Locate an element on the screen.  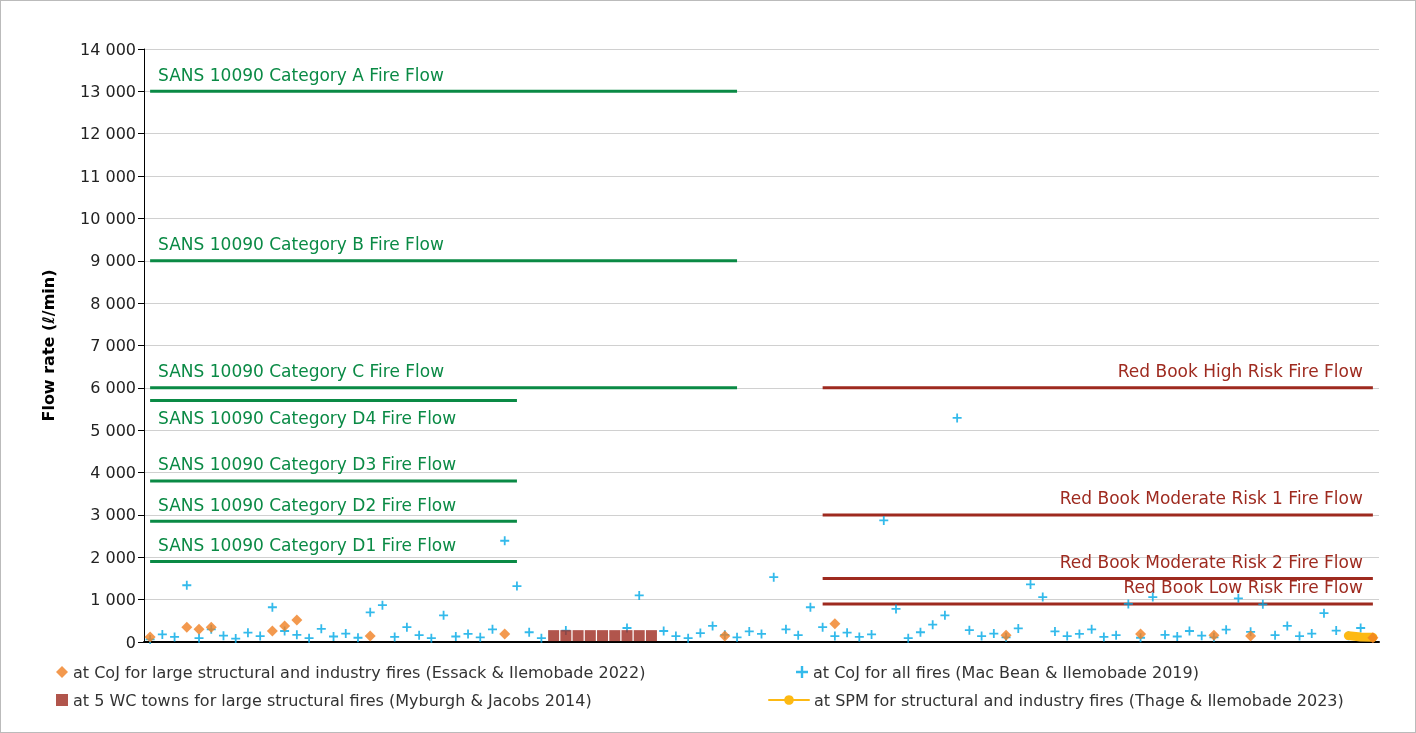
legend-label: at CoJ for all fires (Mac Bean & Ilemobade 2019) is located at coordinates (1006, 672).